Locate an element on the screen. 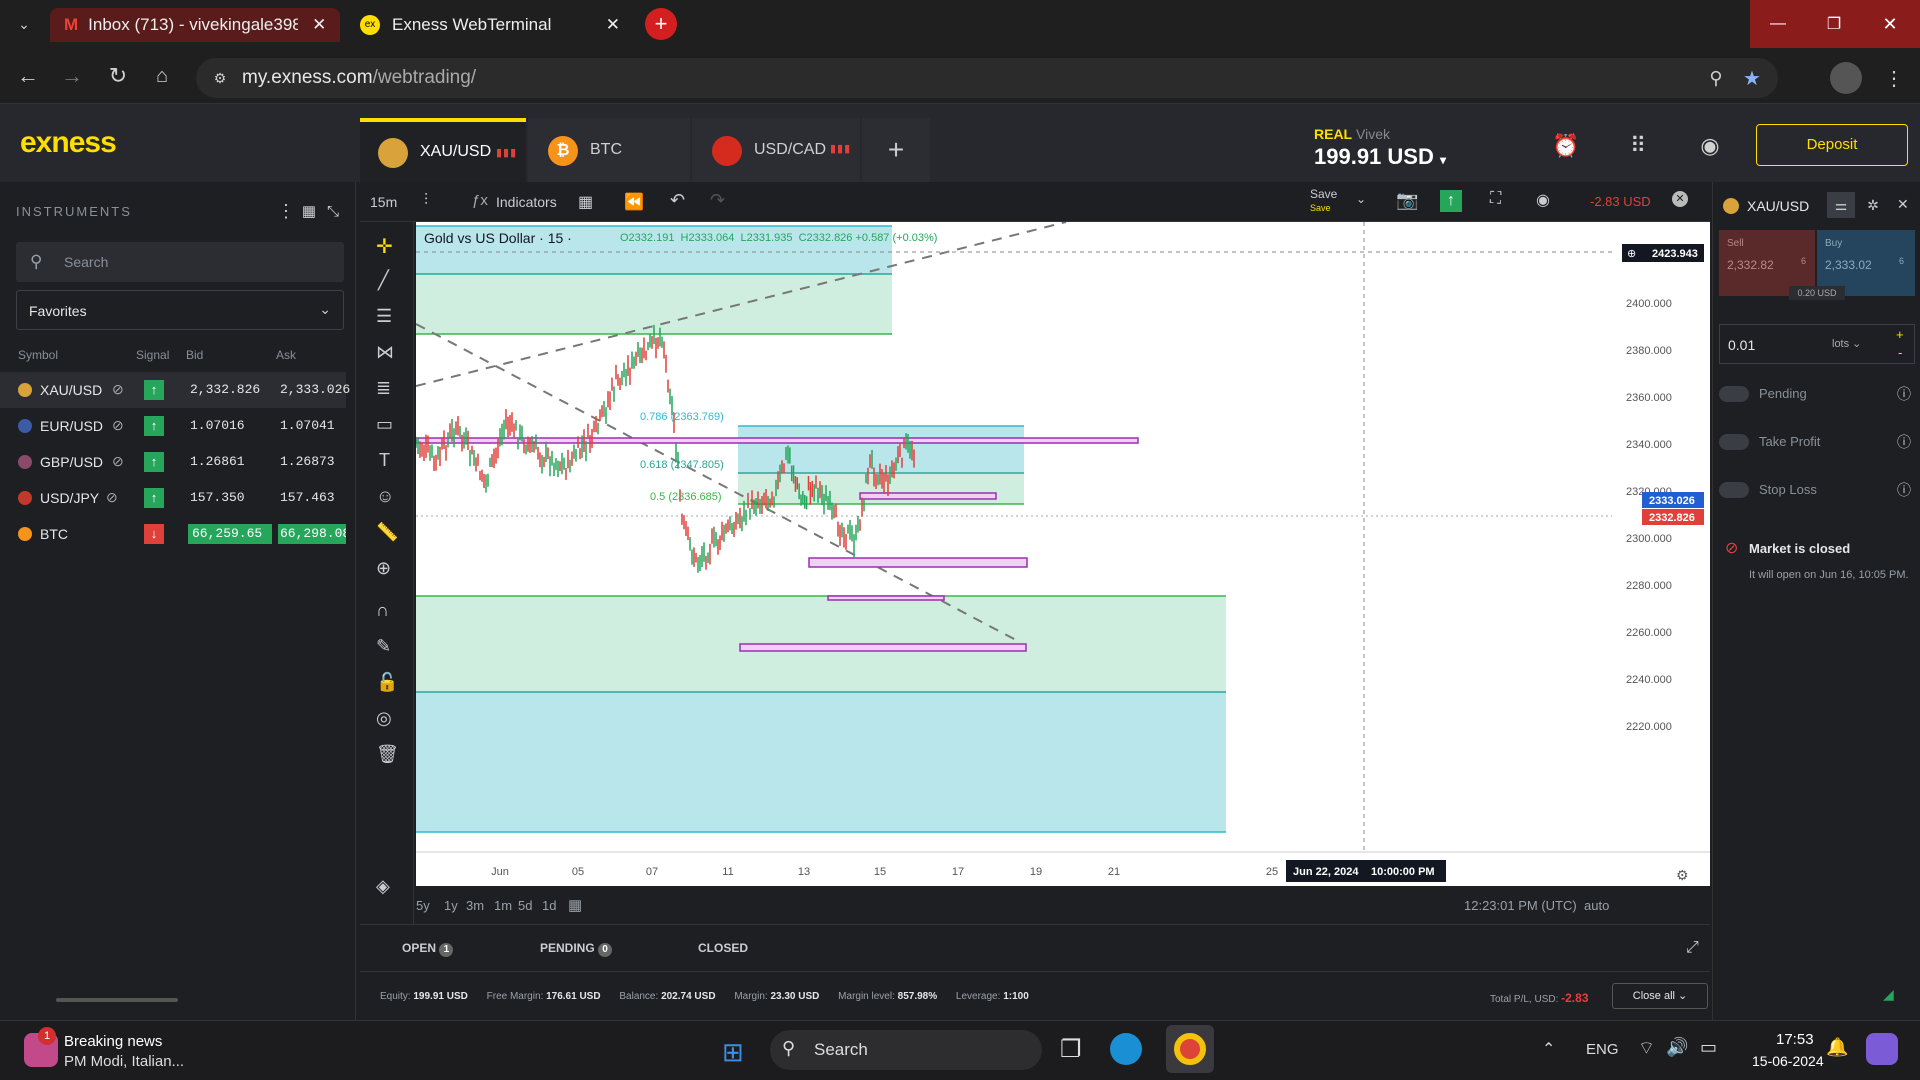  candles-icon: ⫶ is located at coordinates (426, 200).